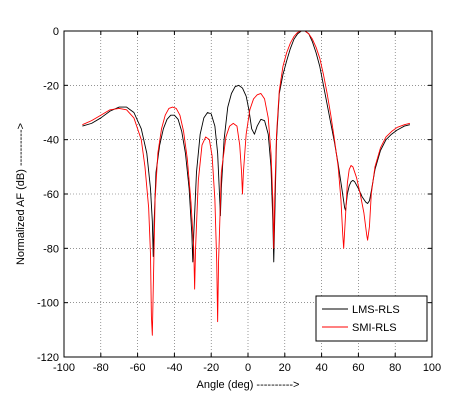 This screenshot has height=403, width=474. I want to click on y-tick-label: -120, so click(48, 358).